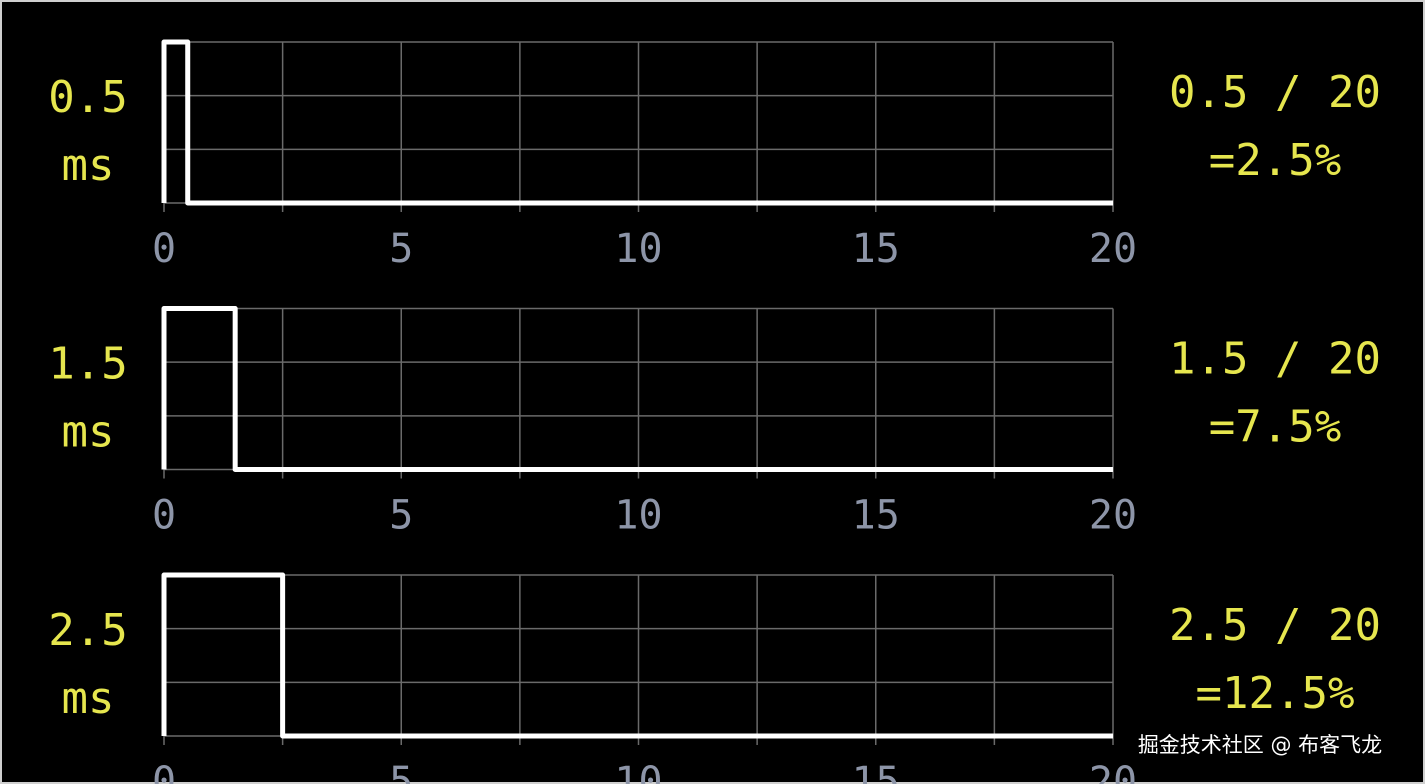  I want to click on right-label: =12.5%, so click(1275, 693).